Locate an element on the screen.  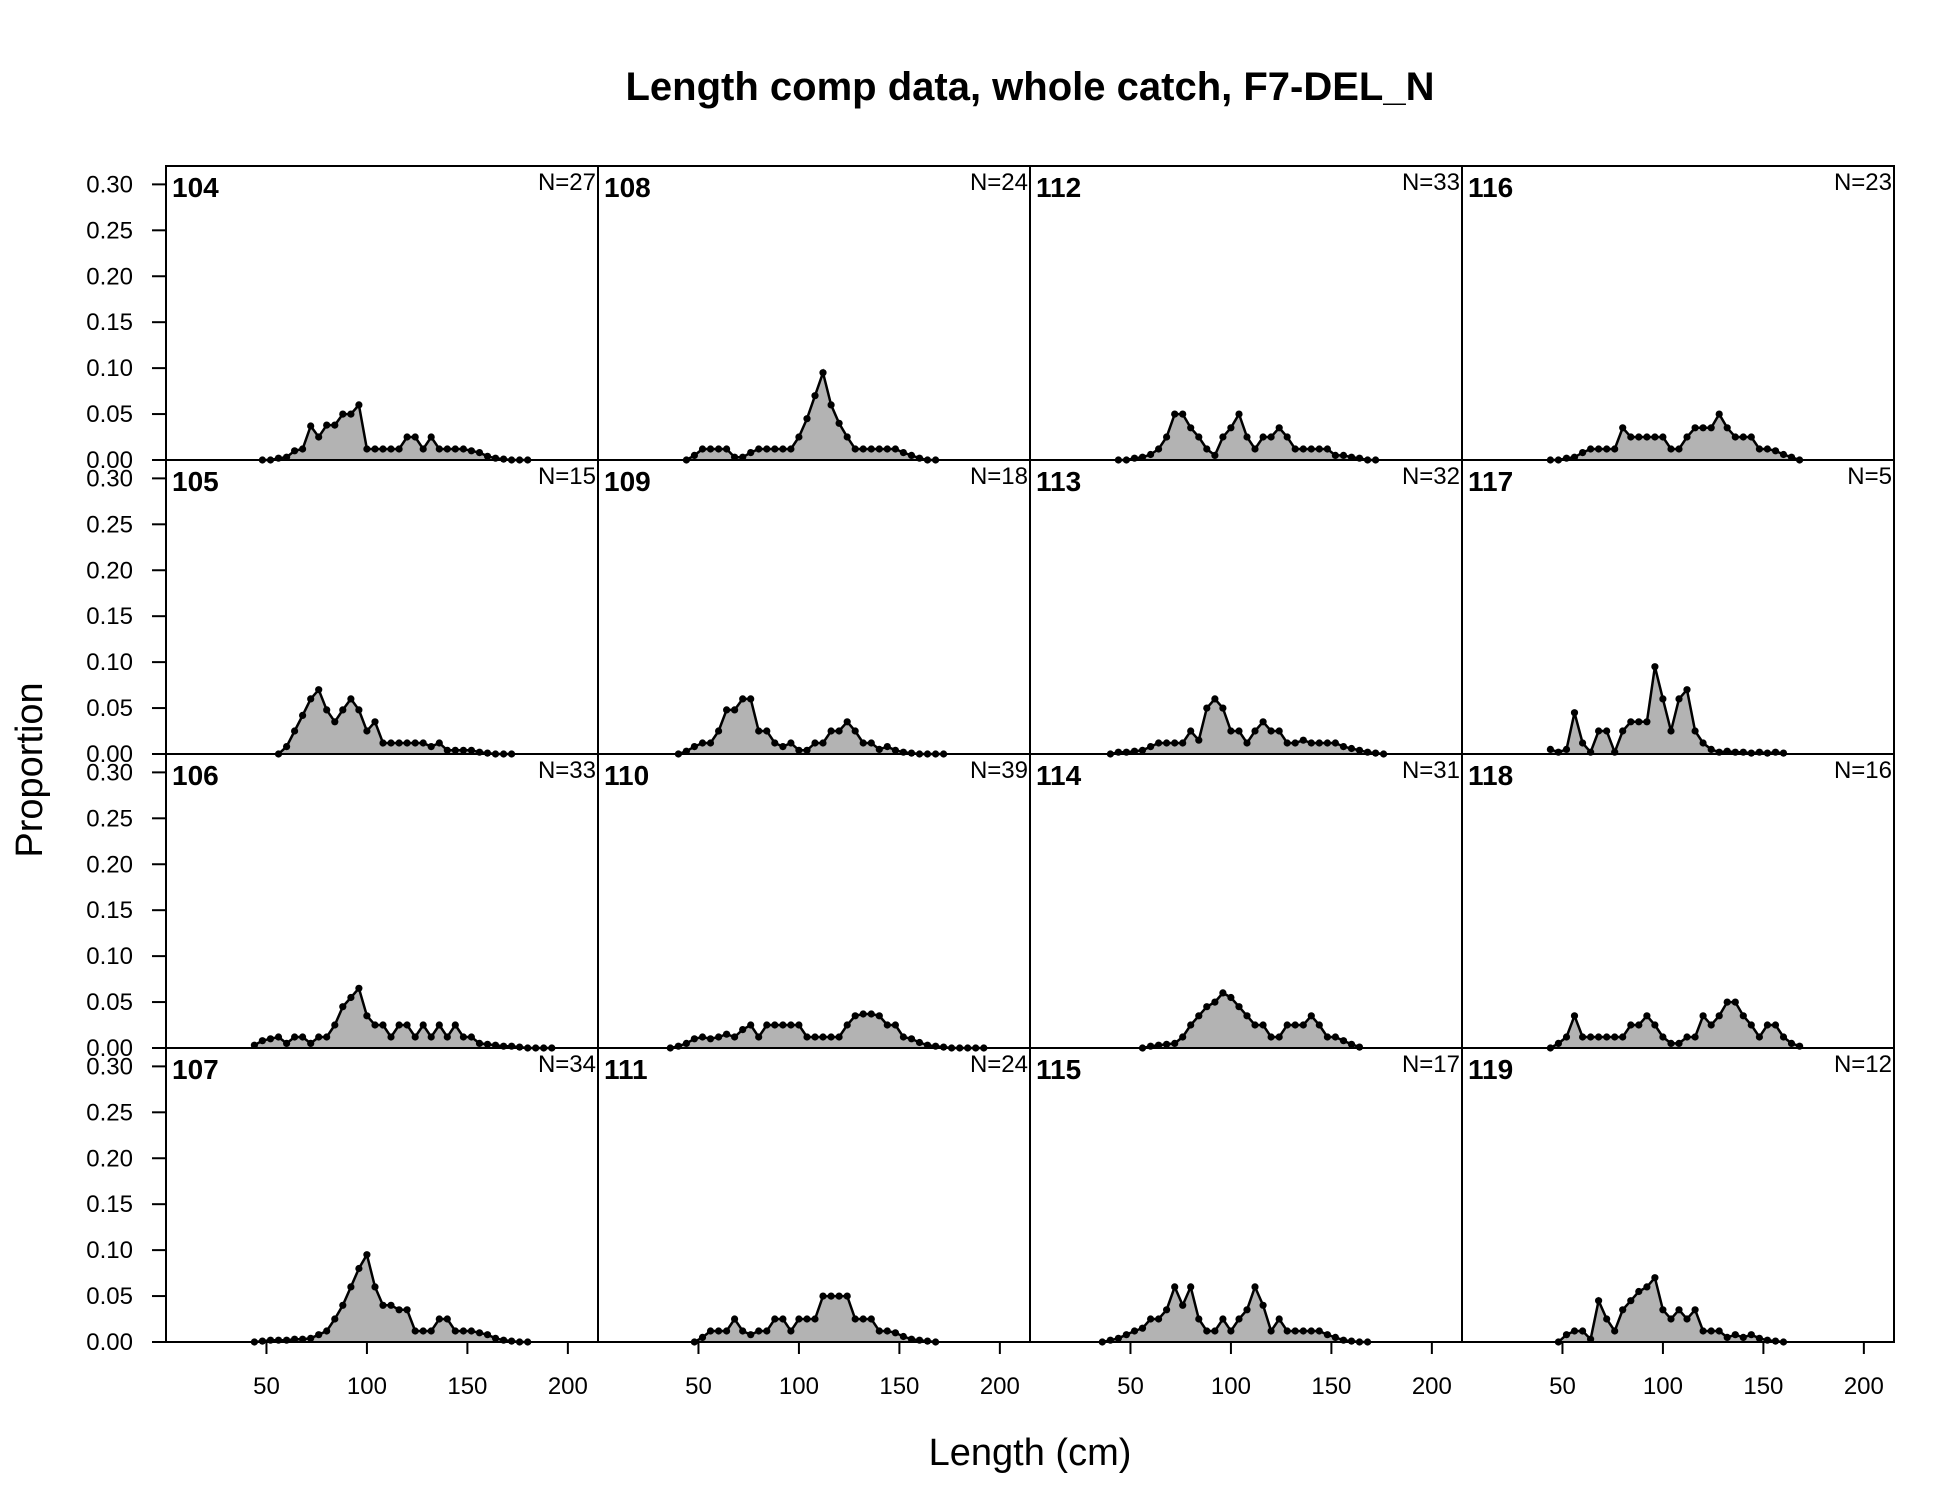
x-tick-label: 50 is located at coordinates (266, 1386).